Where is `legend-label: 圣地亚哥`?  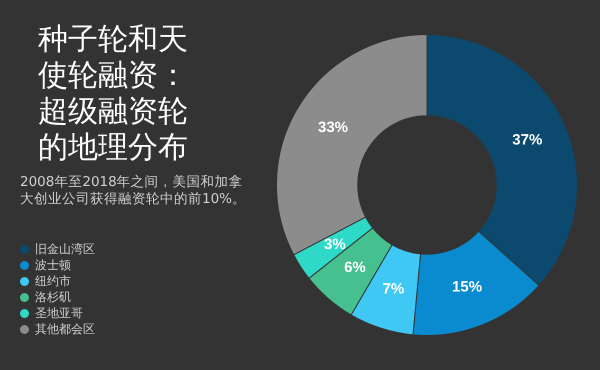
legend-label: 圣地亚哥 is located at coordinates (59, 313).